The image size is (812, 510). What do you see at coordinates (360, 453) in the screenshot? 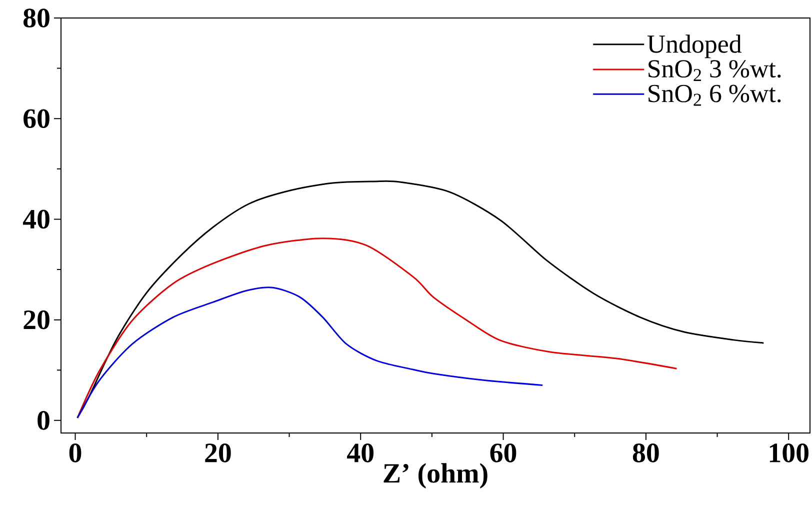
I see `x-tick-label: 40` at bounding box center [360, 453].